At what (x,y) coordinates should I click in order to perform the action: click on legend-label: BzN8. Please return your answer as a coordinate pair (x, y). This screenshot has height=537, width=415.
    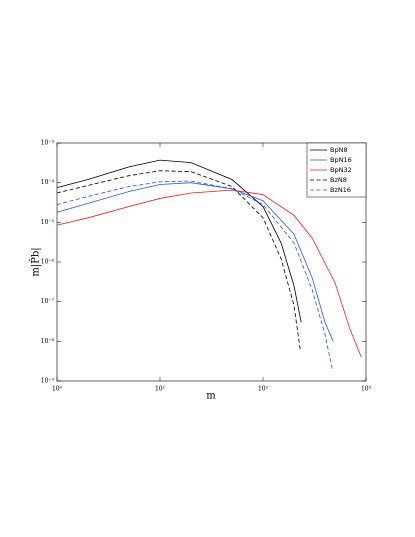
    Looking at the image, I should click on (338, 180).